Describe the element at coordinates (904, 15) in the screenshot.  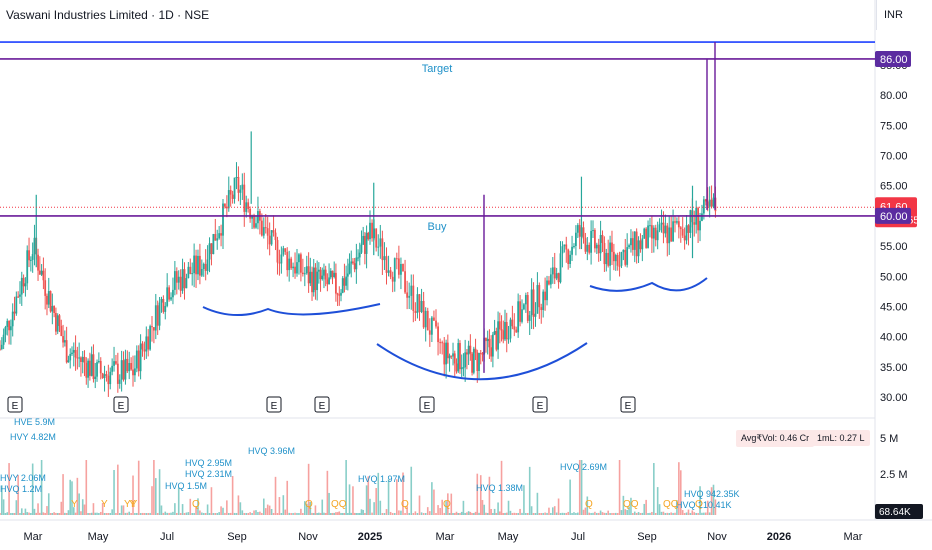
I see `currency-box` at that location.